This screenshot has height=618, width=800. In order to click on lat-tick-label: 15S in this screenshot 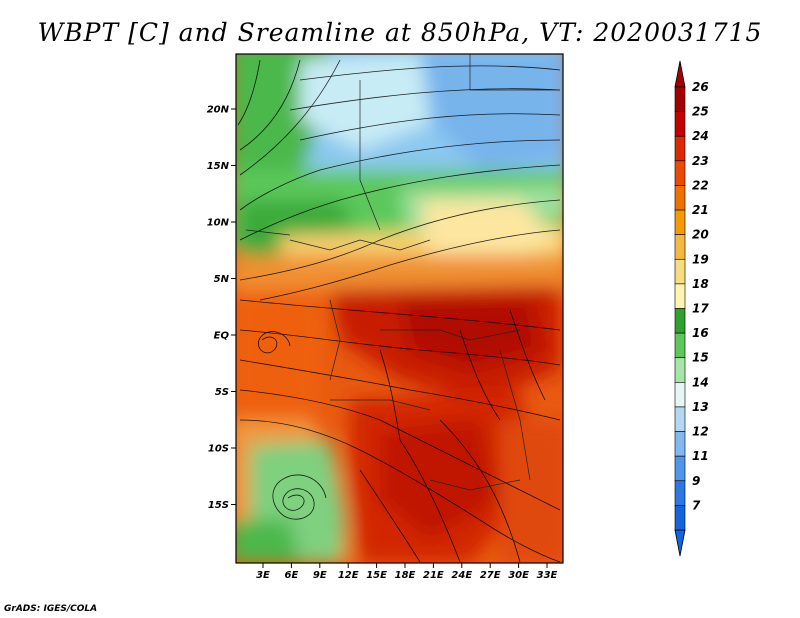, I will do `click(218, 505)`.